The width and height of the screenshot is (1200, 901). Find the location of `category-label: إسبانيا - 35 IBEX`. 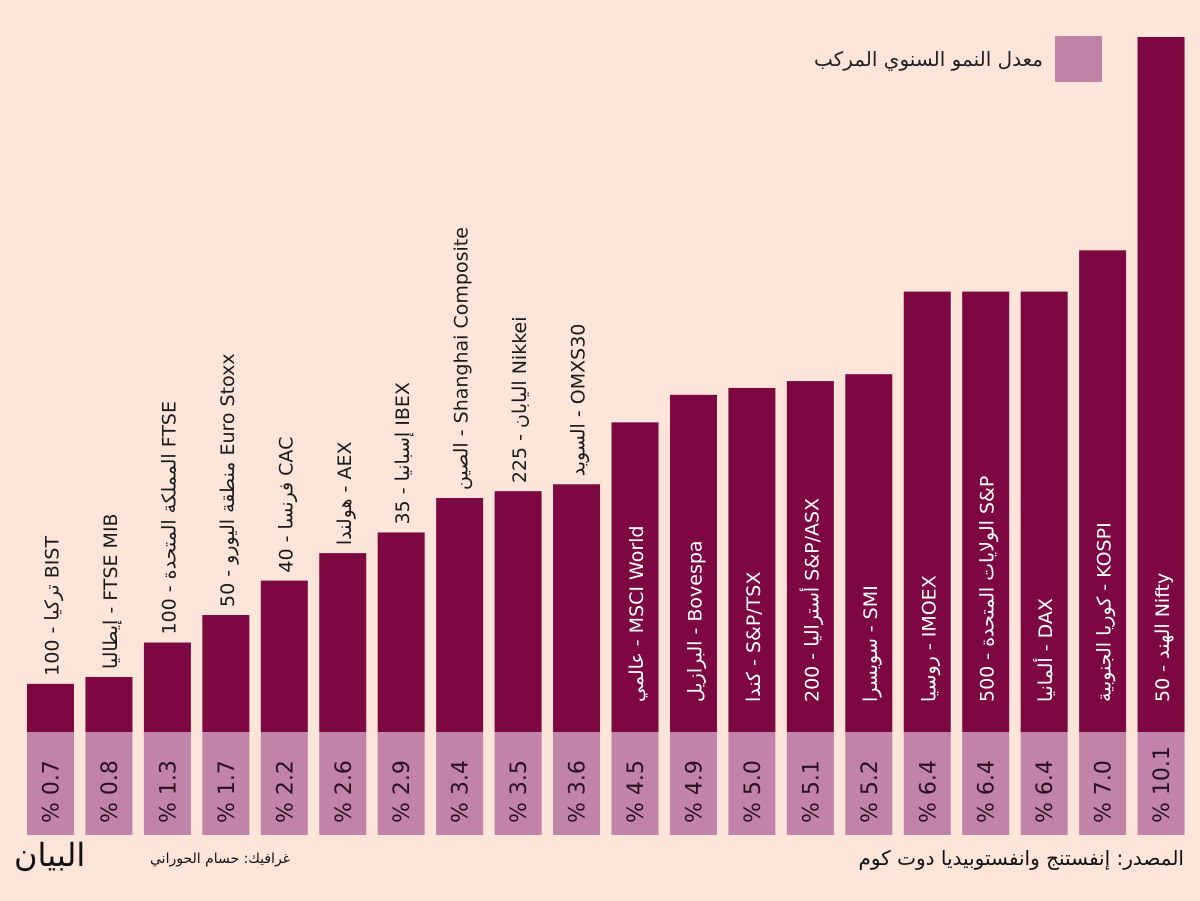

category-label: إسبانيا - 35 IBEX is located at coordinates (403, 453).